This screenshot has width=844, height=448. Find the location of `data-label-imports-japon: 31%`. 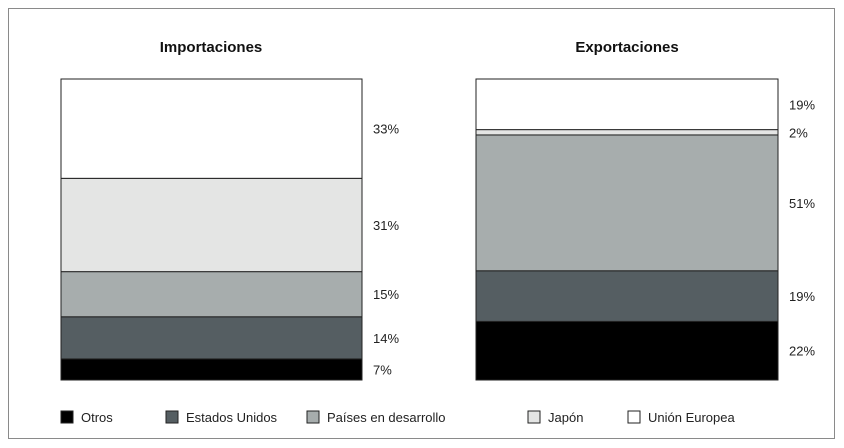

data-label-imports-japon: 31% is located at coordinates (386, 225).